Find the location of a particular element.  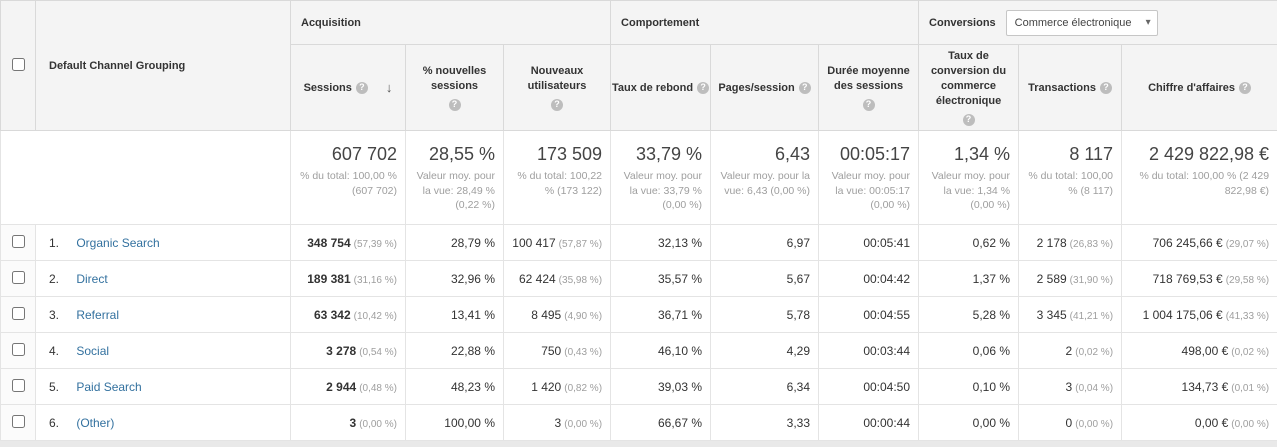

column-header-sessions: Sessions ? ↓ is located at coordinates (348, 87).